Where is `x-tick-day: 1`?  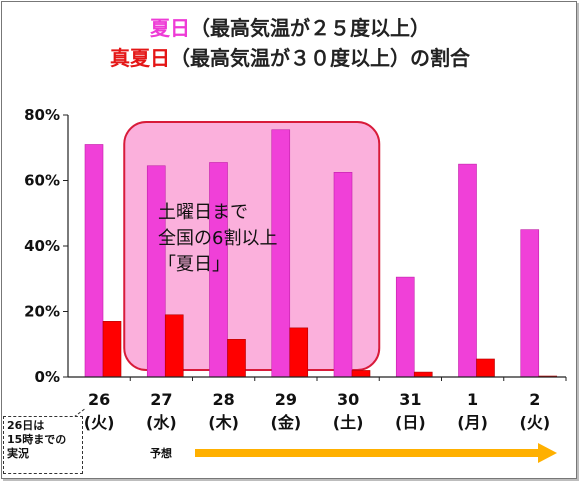
x-tick-day: 1 is located at coordinates (472, 399).